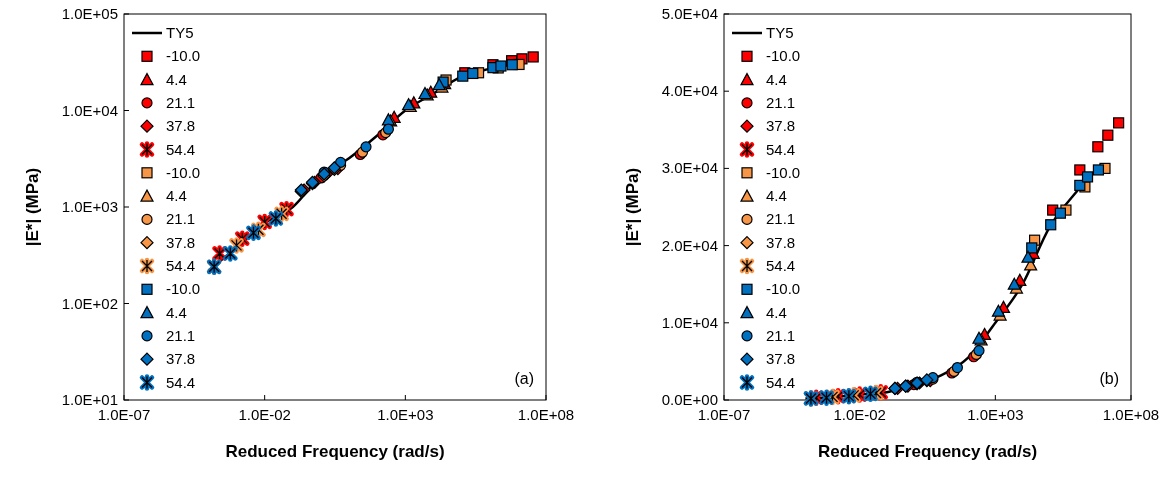 The width and height of the screenshot is (1172, 483). What do you see at coordinates (689, 13) in the screenshot?
I see `y-tick-label: 5.0E+04` at bounding box center [689, 13].